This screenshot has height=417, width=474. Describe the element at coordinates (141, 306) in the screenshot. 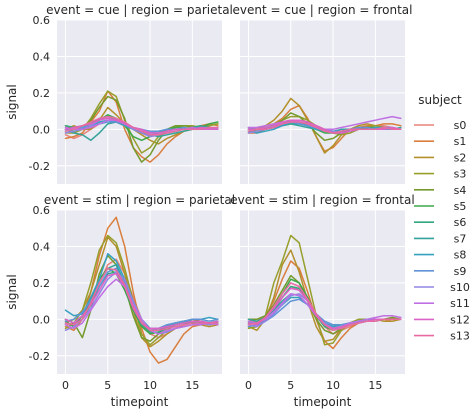

I see `series-line-s11` at that location.